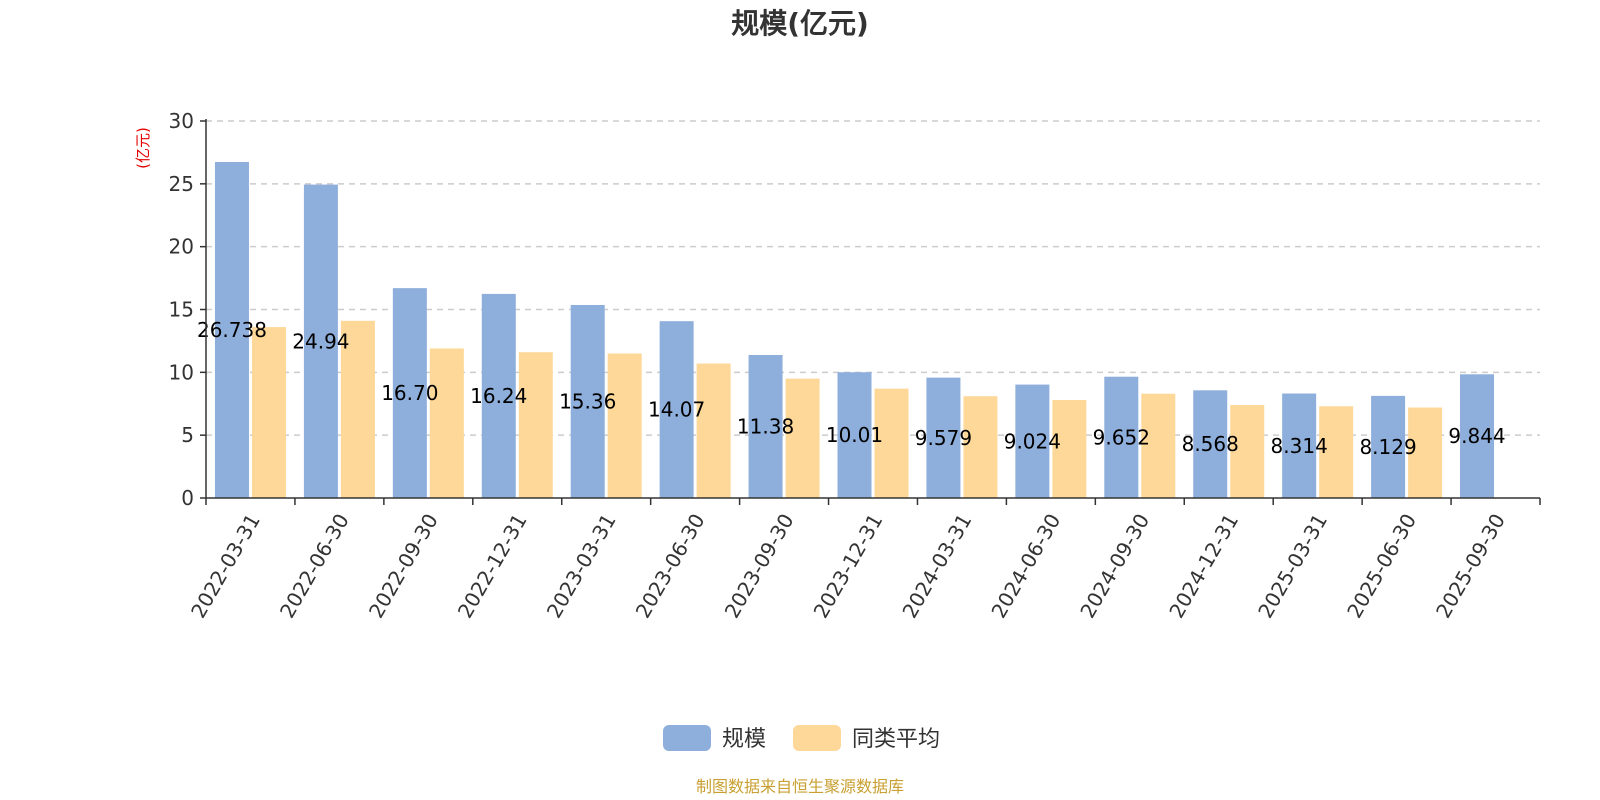 Image resolution: width=1600 pixels, height=800 pixels. I want to click on x-tick-label-2023-06-30: 2023-06-30, so click(670, 566).